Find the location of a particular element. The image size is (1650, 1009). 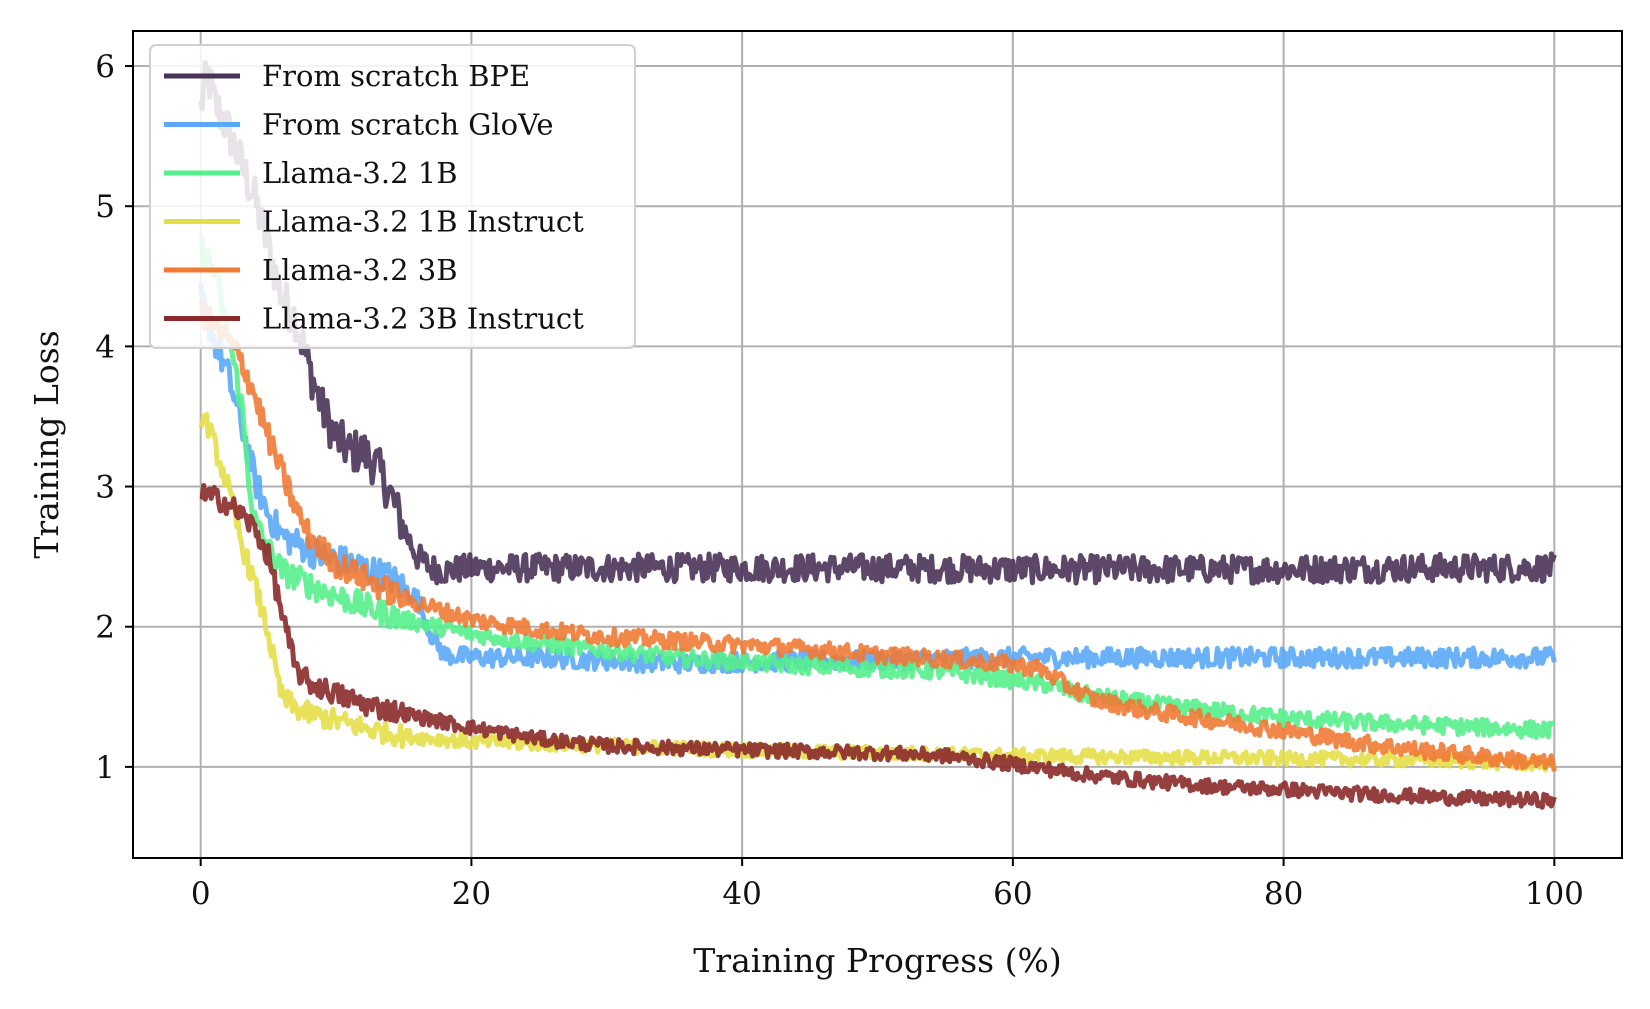

x-tick-label: 40 is located at coordinates (741, 894).